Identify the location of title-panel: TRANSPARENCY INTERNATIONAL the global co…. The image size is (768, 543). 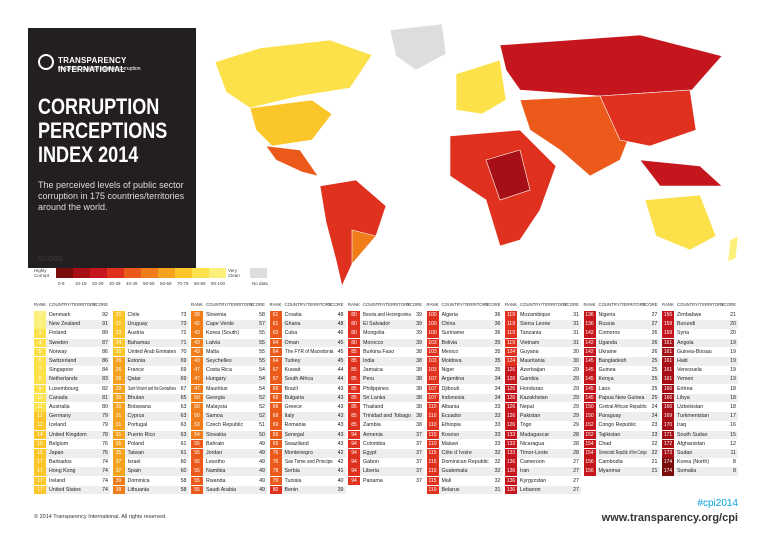
(112, 148).